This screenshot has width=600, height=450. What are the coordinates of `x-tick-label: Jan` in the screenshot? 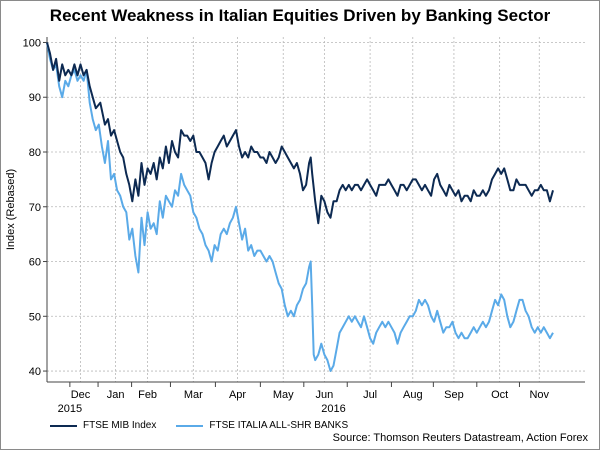 It's located at (116, 395).